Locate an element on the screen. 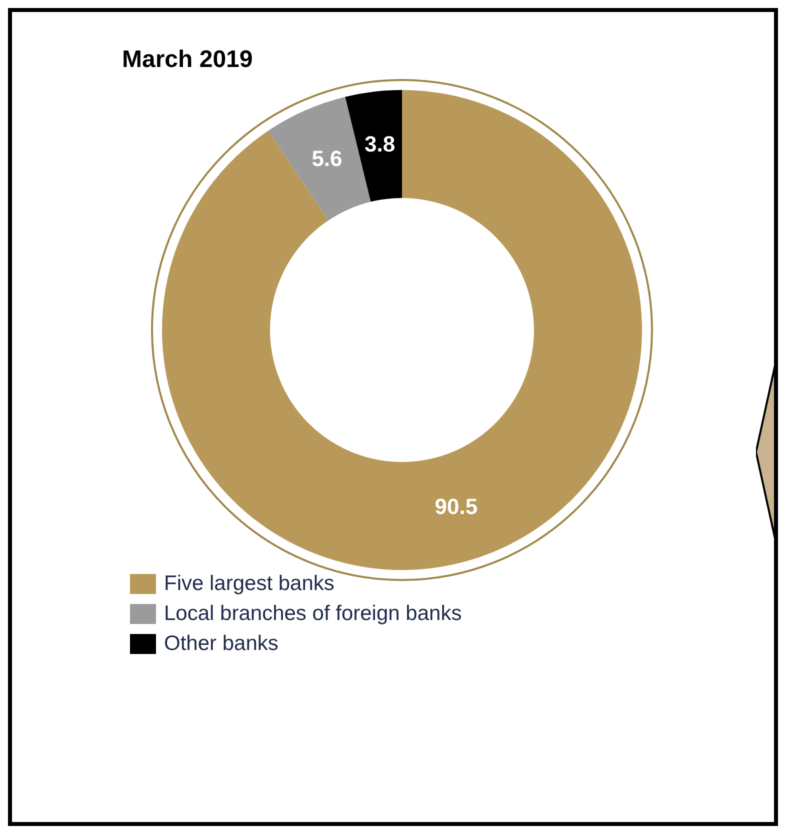  legend-label: Local branches of foreign banks is located at coordinates (313, 614).